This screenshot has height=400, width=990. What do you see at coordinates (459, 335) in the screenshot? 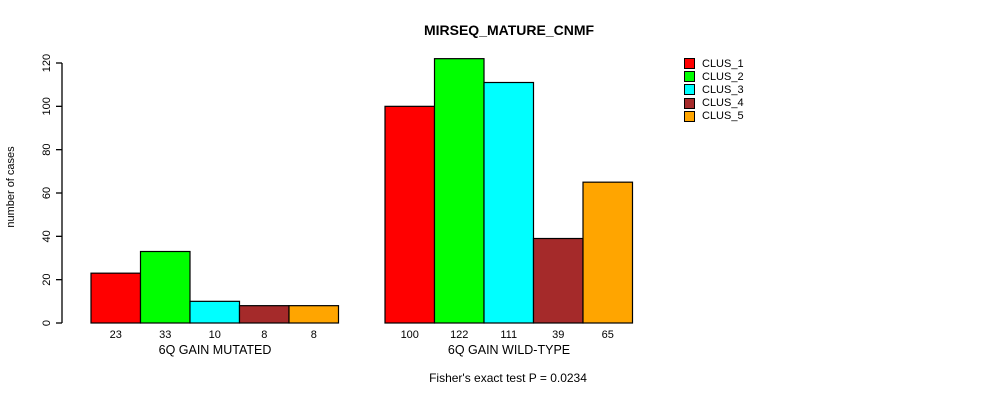
I see `bar-value-label: 122` at bounding box center [459, 335].